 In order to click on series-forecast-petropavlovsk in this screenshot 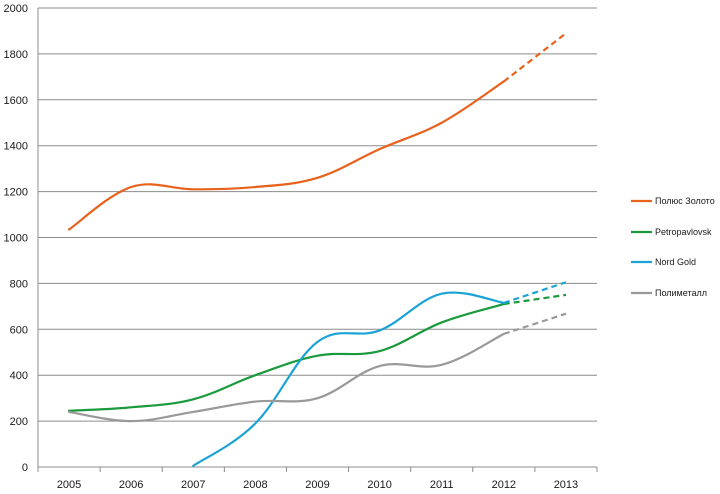, I will do `click(535, 299)`.